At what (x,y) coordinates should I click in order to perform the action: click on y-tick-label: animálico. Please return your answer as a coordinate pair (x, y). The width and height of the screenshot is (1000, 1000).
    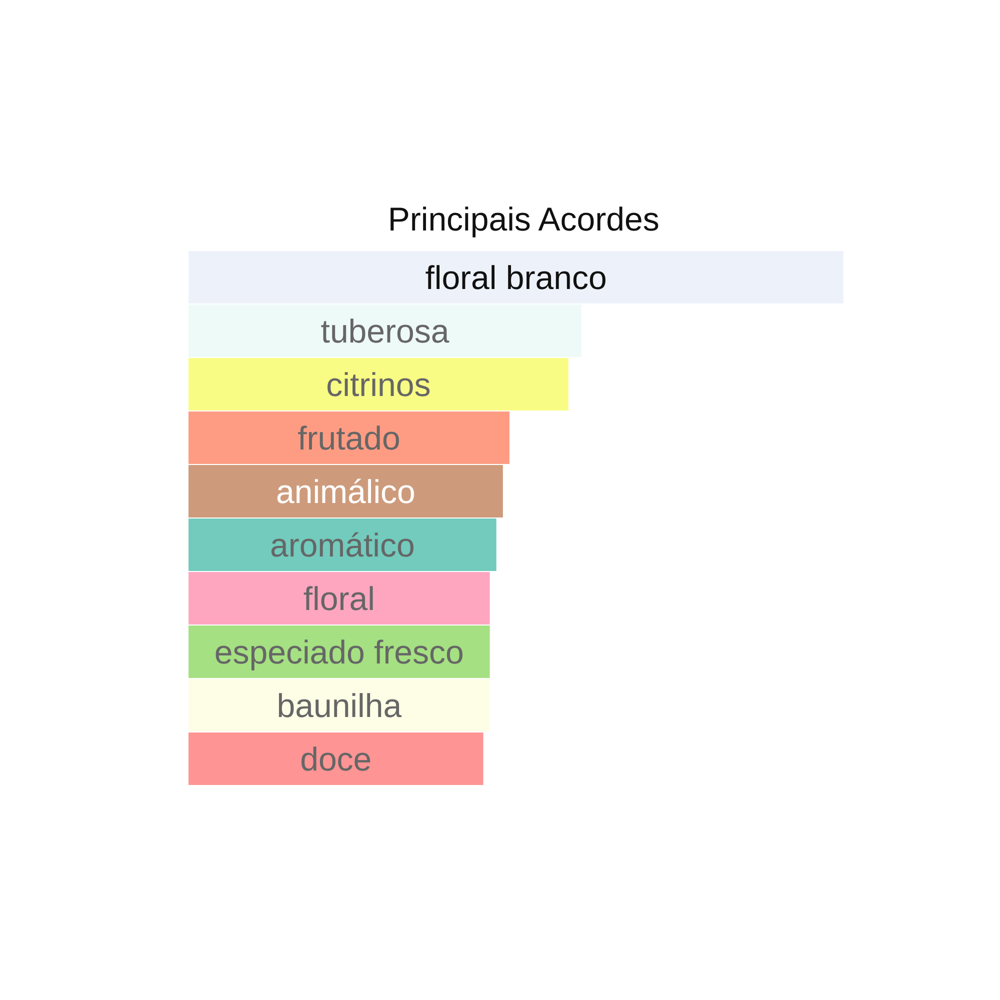
    Looking at the image, I should click on (346, 491).